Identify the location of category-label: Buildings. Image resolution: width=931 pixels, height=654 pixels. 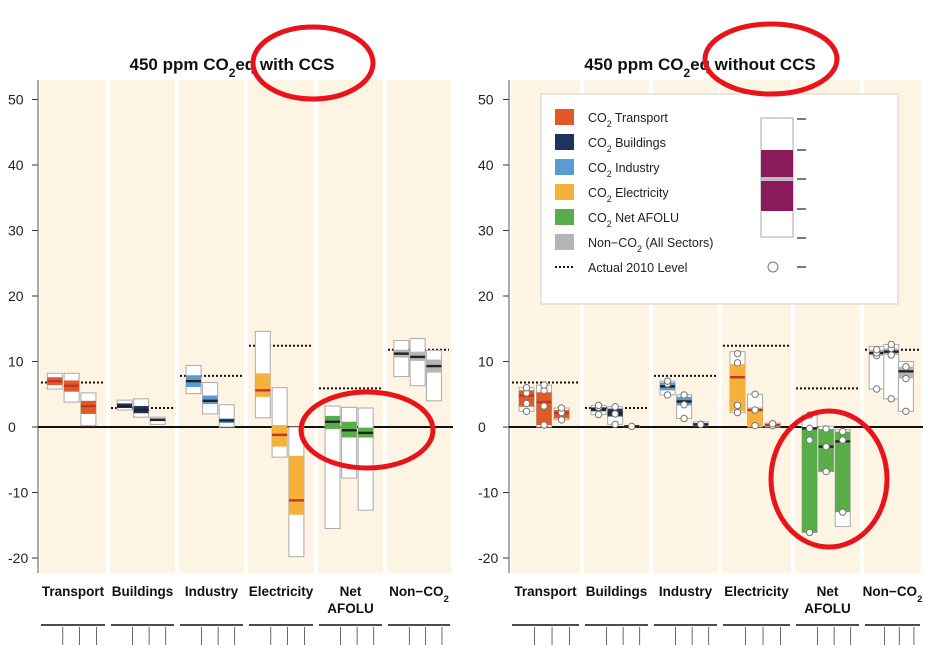
(143, 591).